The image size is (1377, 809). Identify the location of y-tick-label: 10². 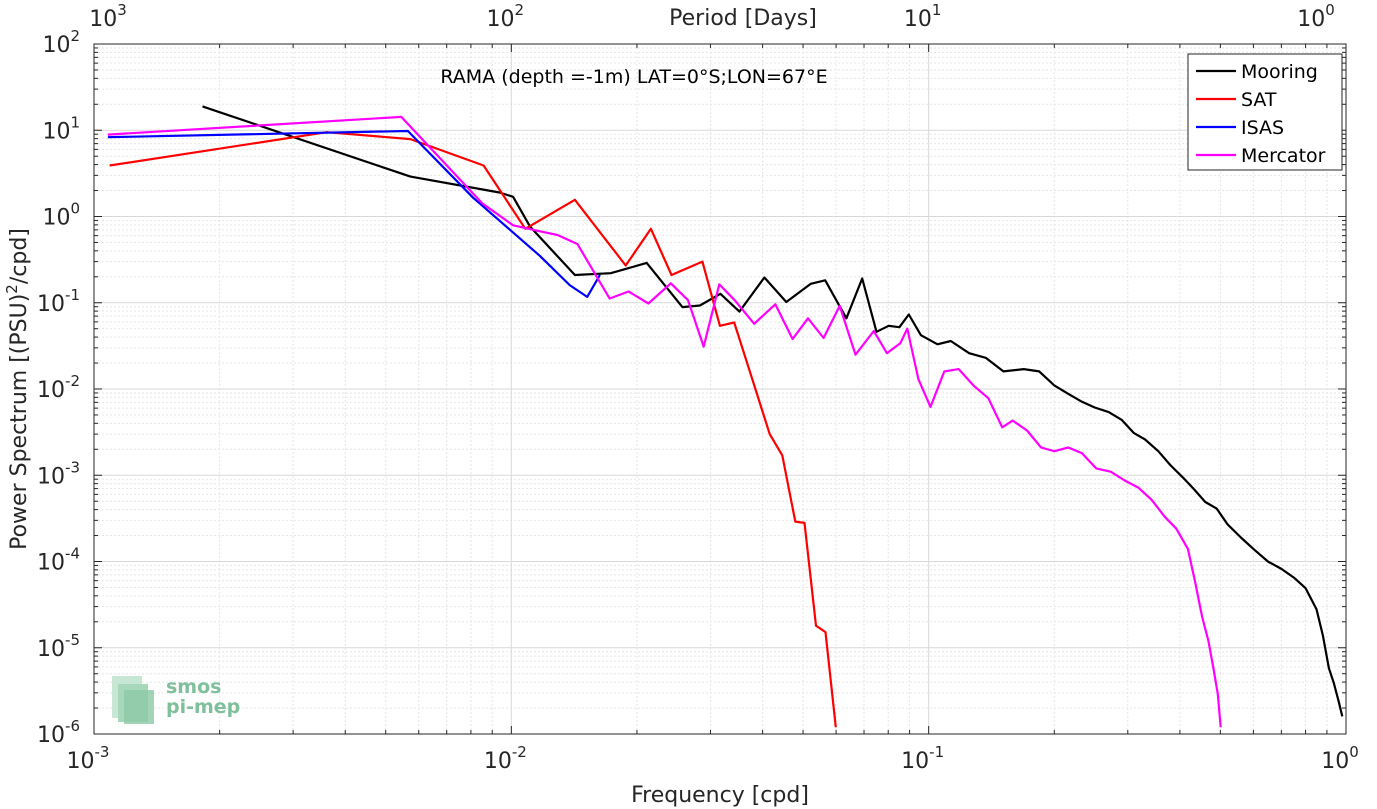
(61, 42).